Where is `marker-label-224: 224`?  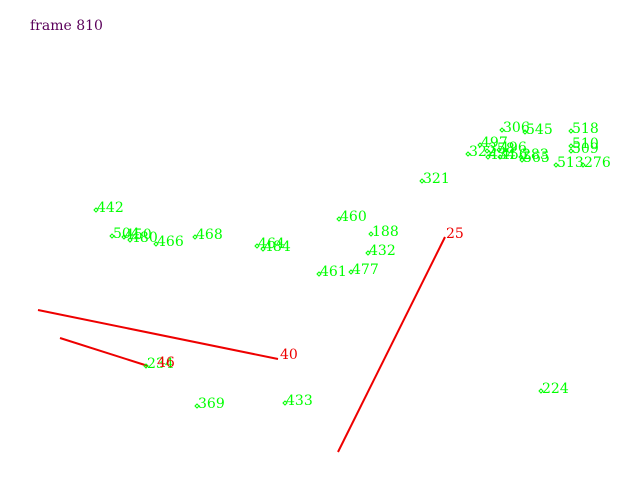
marker-label-224: 224 is located at coordinates (555, 389).